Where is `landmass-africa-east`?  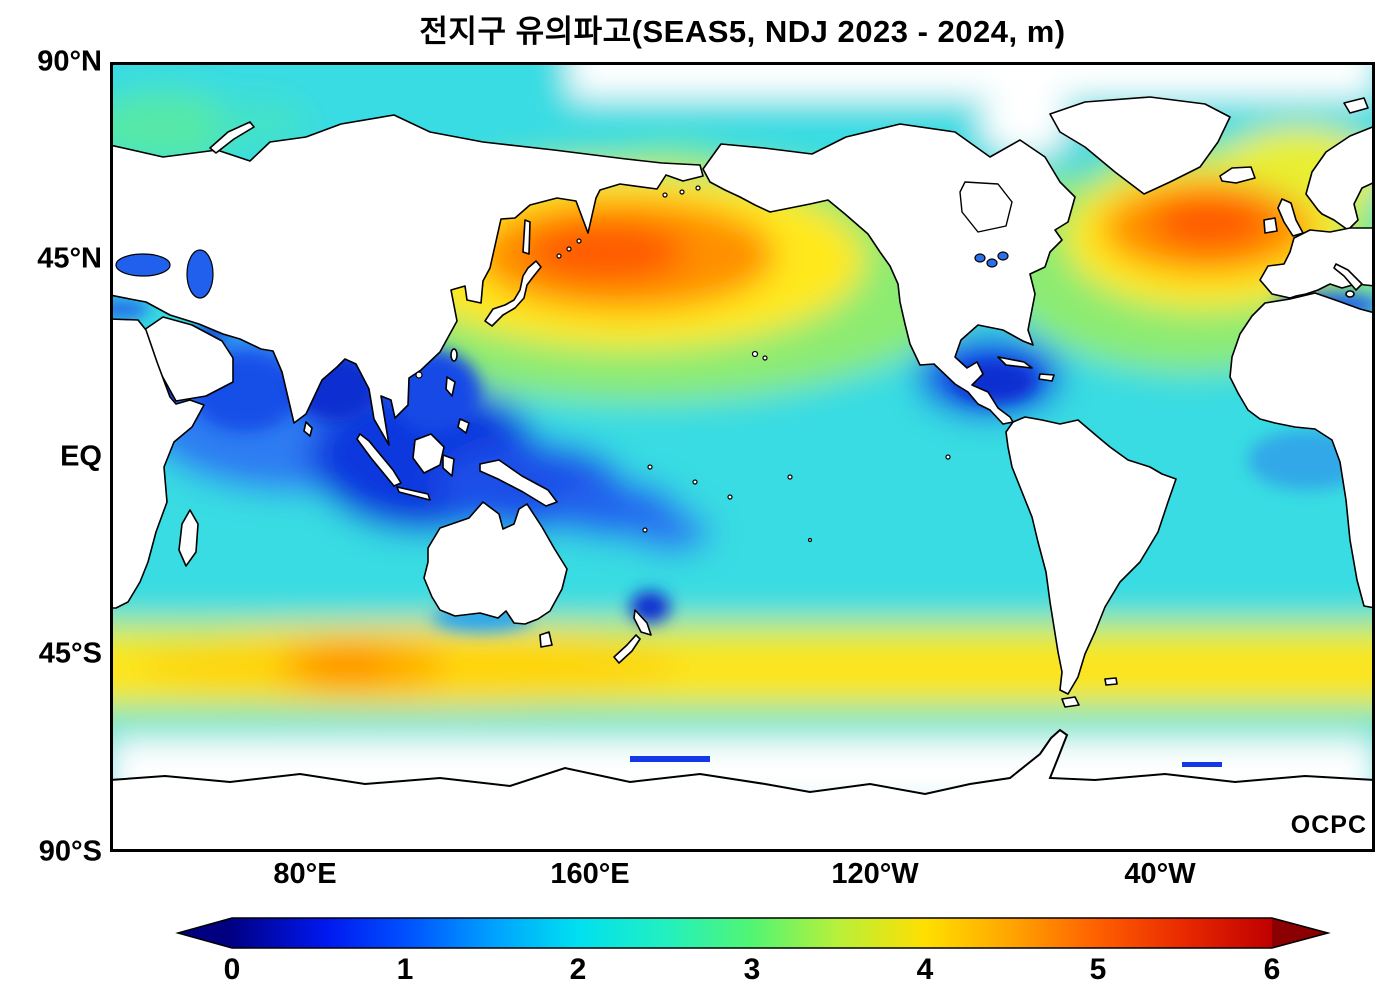 landmass-africa-east is located at coordinates (157, 463).